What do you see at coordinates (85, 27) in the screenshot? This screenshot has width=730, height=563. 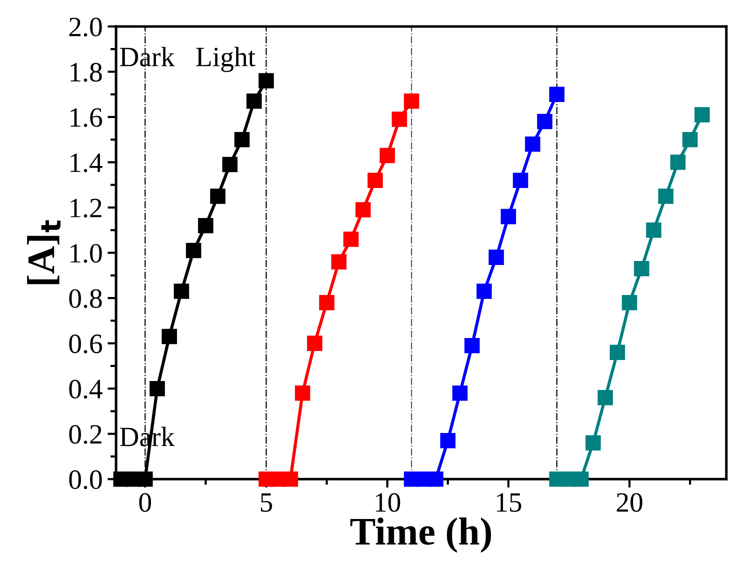 I see `y-tick-label: 2.0` at bounding box center [85, 27].